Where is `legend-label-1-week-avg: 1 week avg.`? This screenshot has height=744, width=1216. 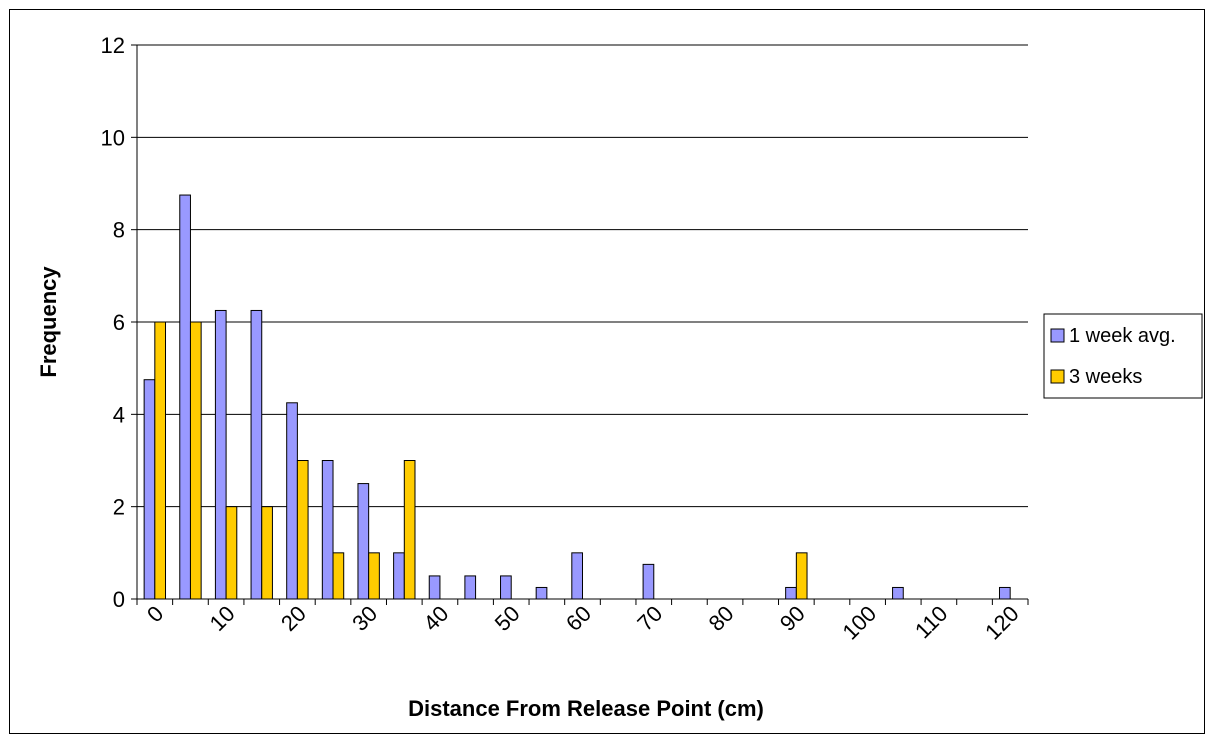
legend-label-1-week-avg: 1 week avg. is located at coordinates (1122, 336).